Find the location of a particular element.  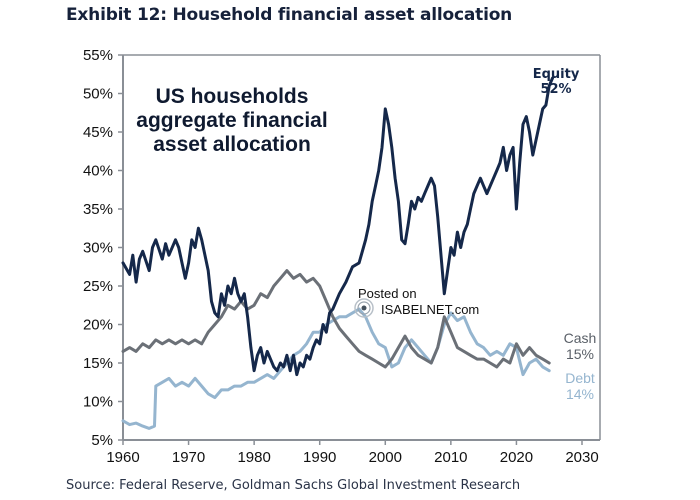

annotation-line-2: aggregate financial is located at coordinates (231, 120).